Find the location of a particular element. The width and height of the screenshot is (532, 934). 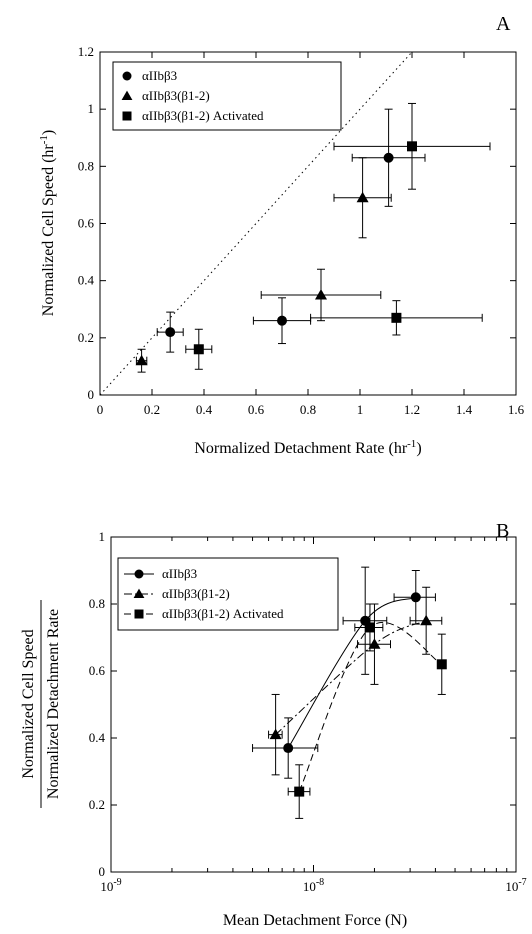

panel-a-legend-label: αIIbβ3 is located at coordinates (159, 75).